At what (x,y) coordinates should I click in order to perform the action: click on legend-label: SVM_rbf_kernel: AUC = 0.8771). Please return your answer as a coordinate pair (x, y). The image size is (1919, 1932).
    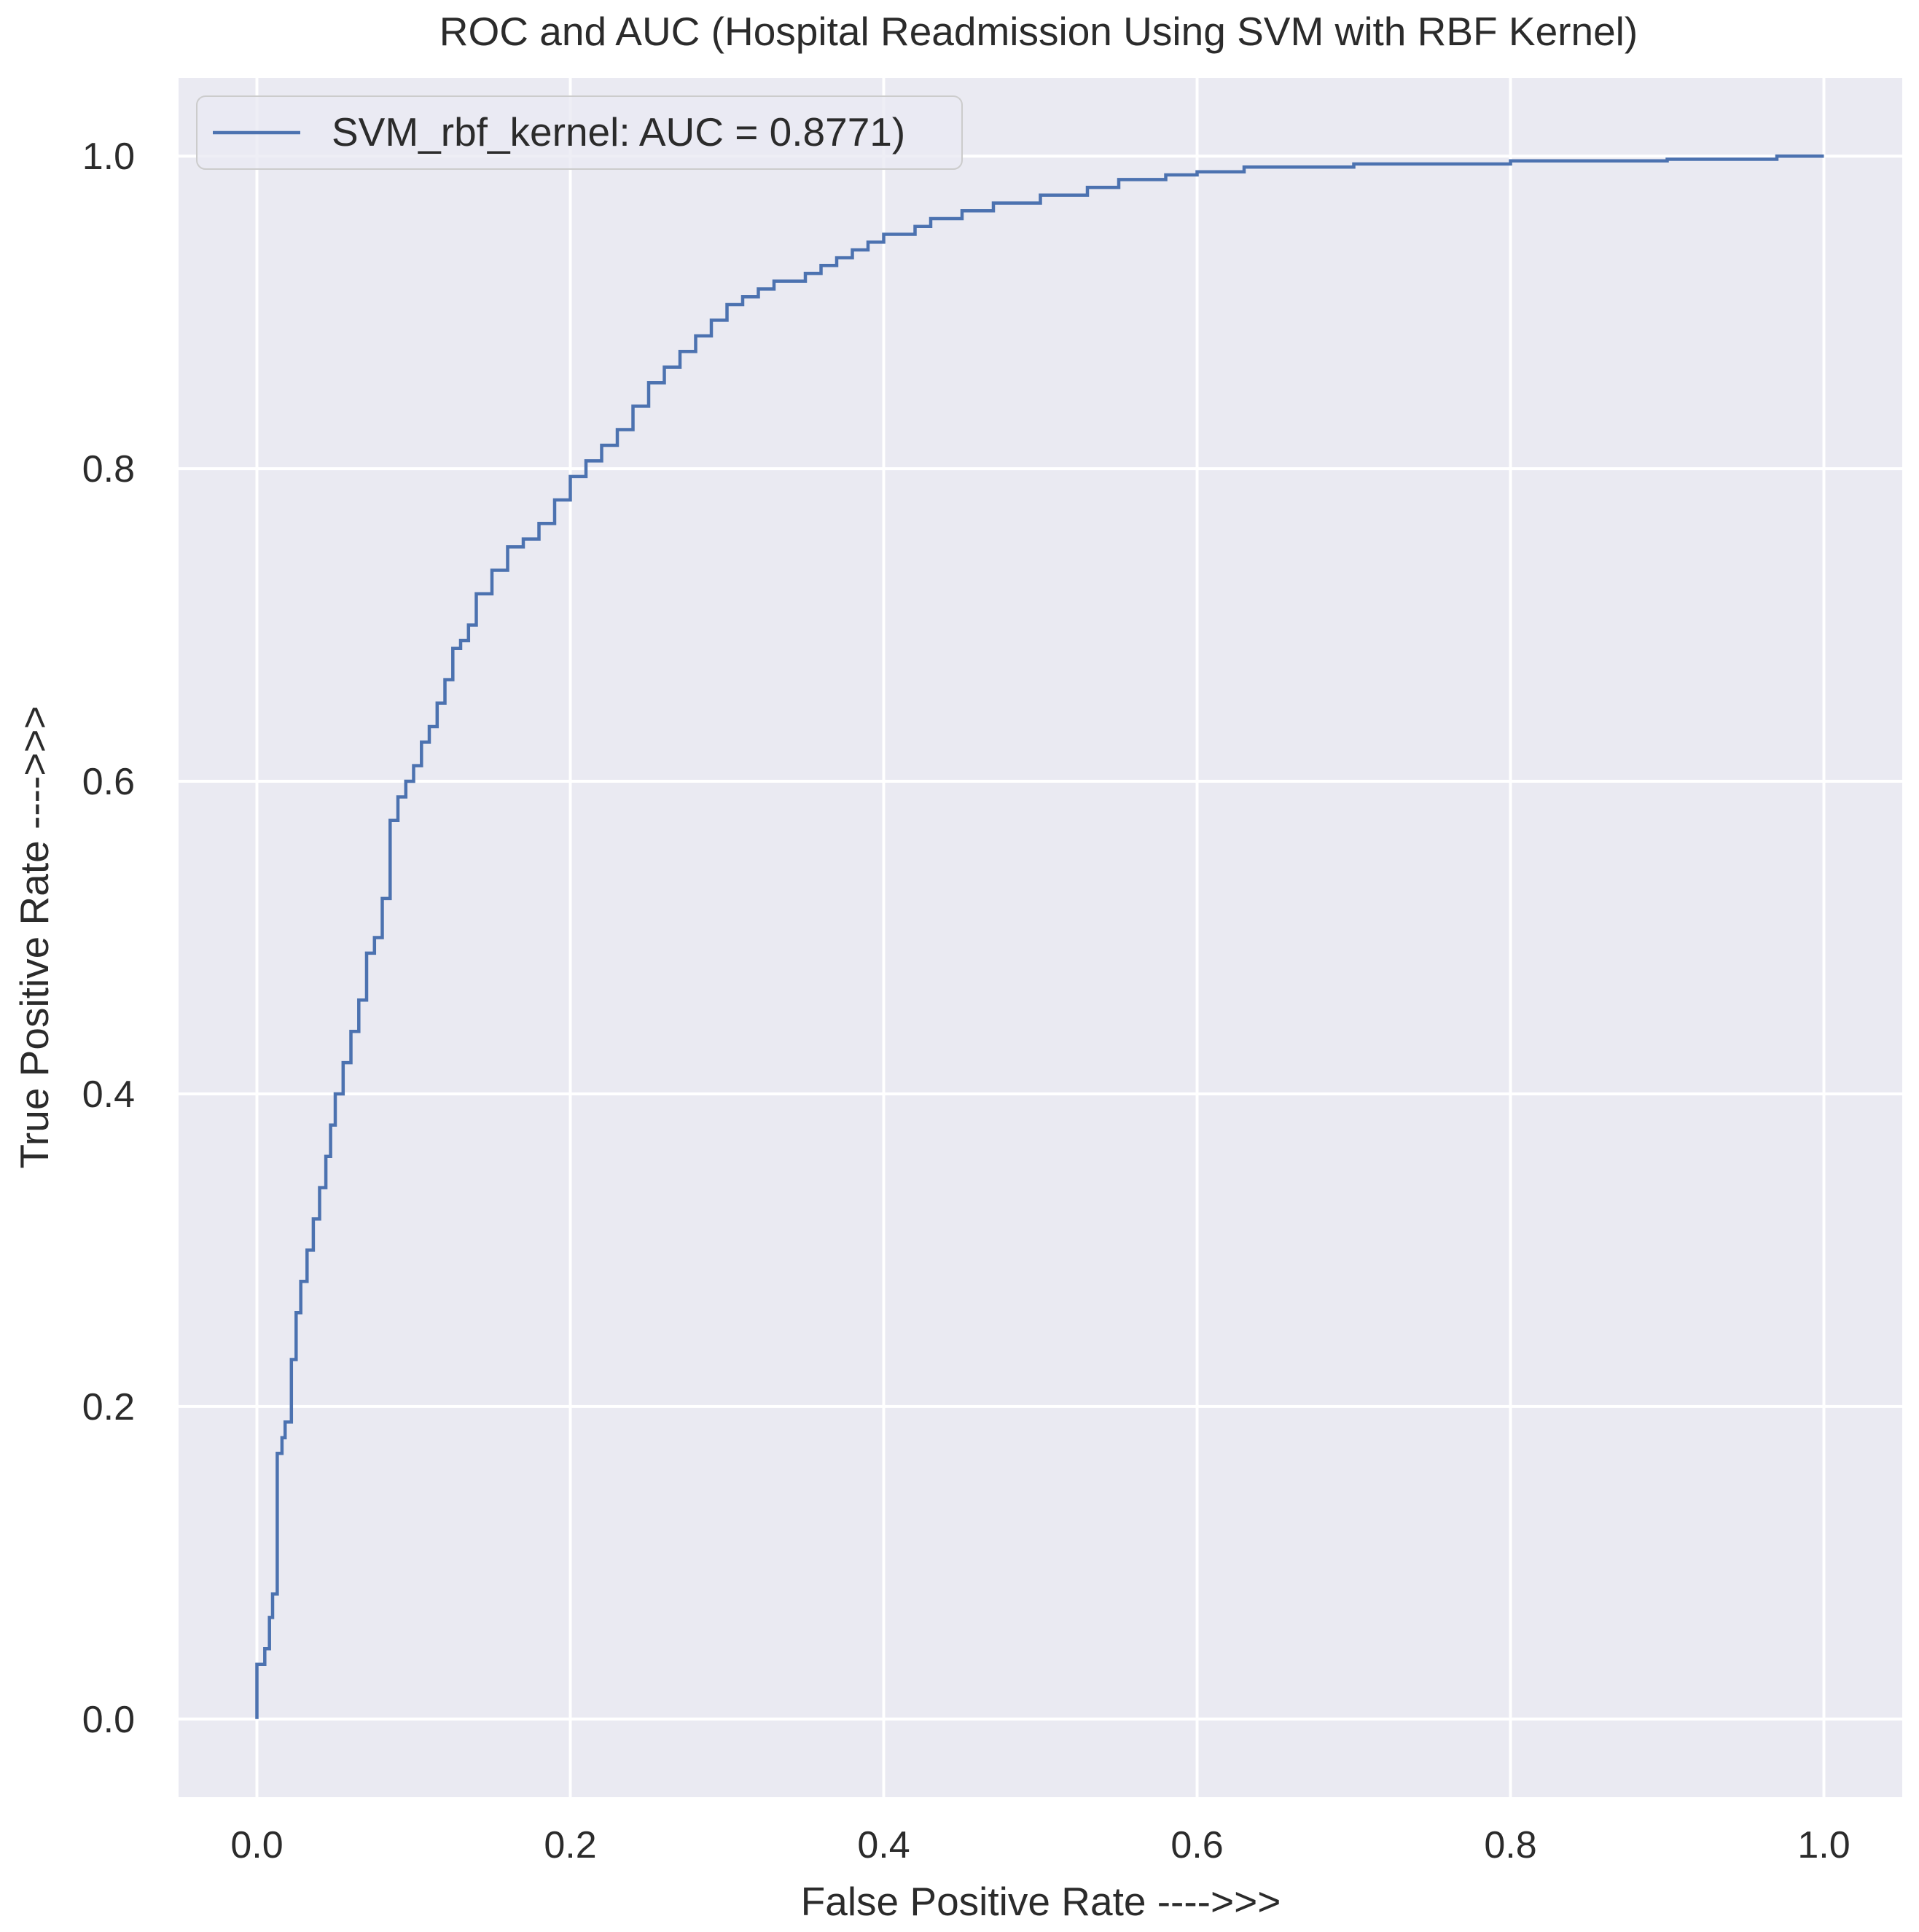
    Looking at the image, I should click on (618, 132).